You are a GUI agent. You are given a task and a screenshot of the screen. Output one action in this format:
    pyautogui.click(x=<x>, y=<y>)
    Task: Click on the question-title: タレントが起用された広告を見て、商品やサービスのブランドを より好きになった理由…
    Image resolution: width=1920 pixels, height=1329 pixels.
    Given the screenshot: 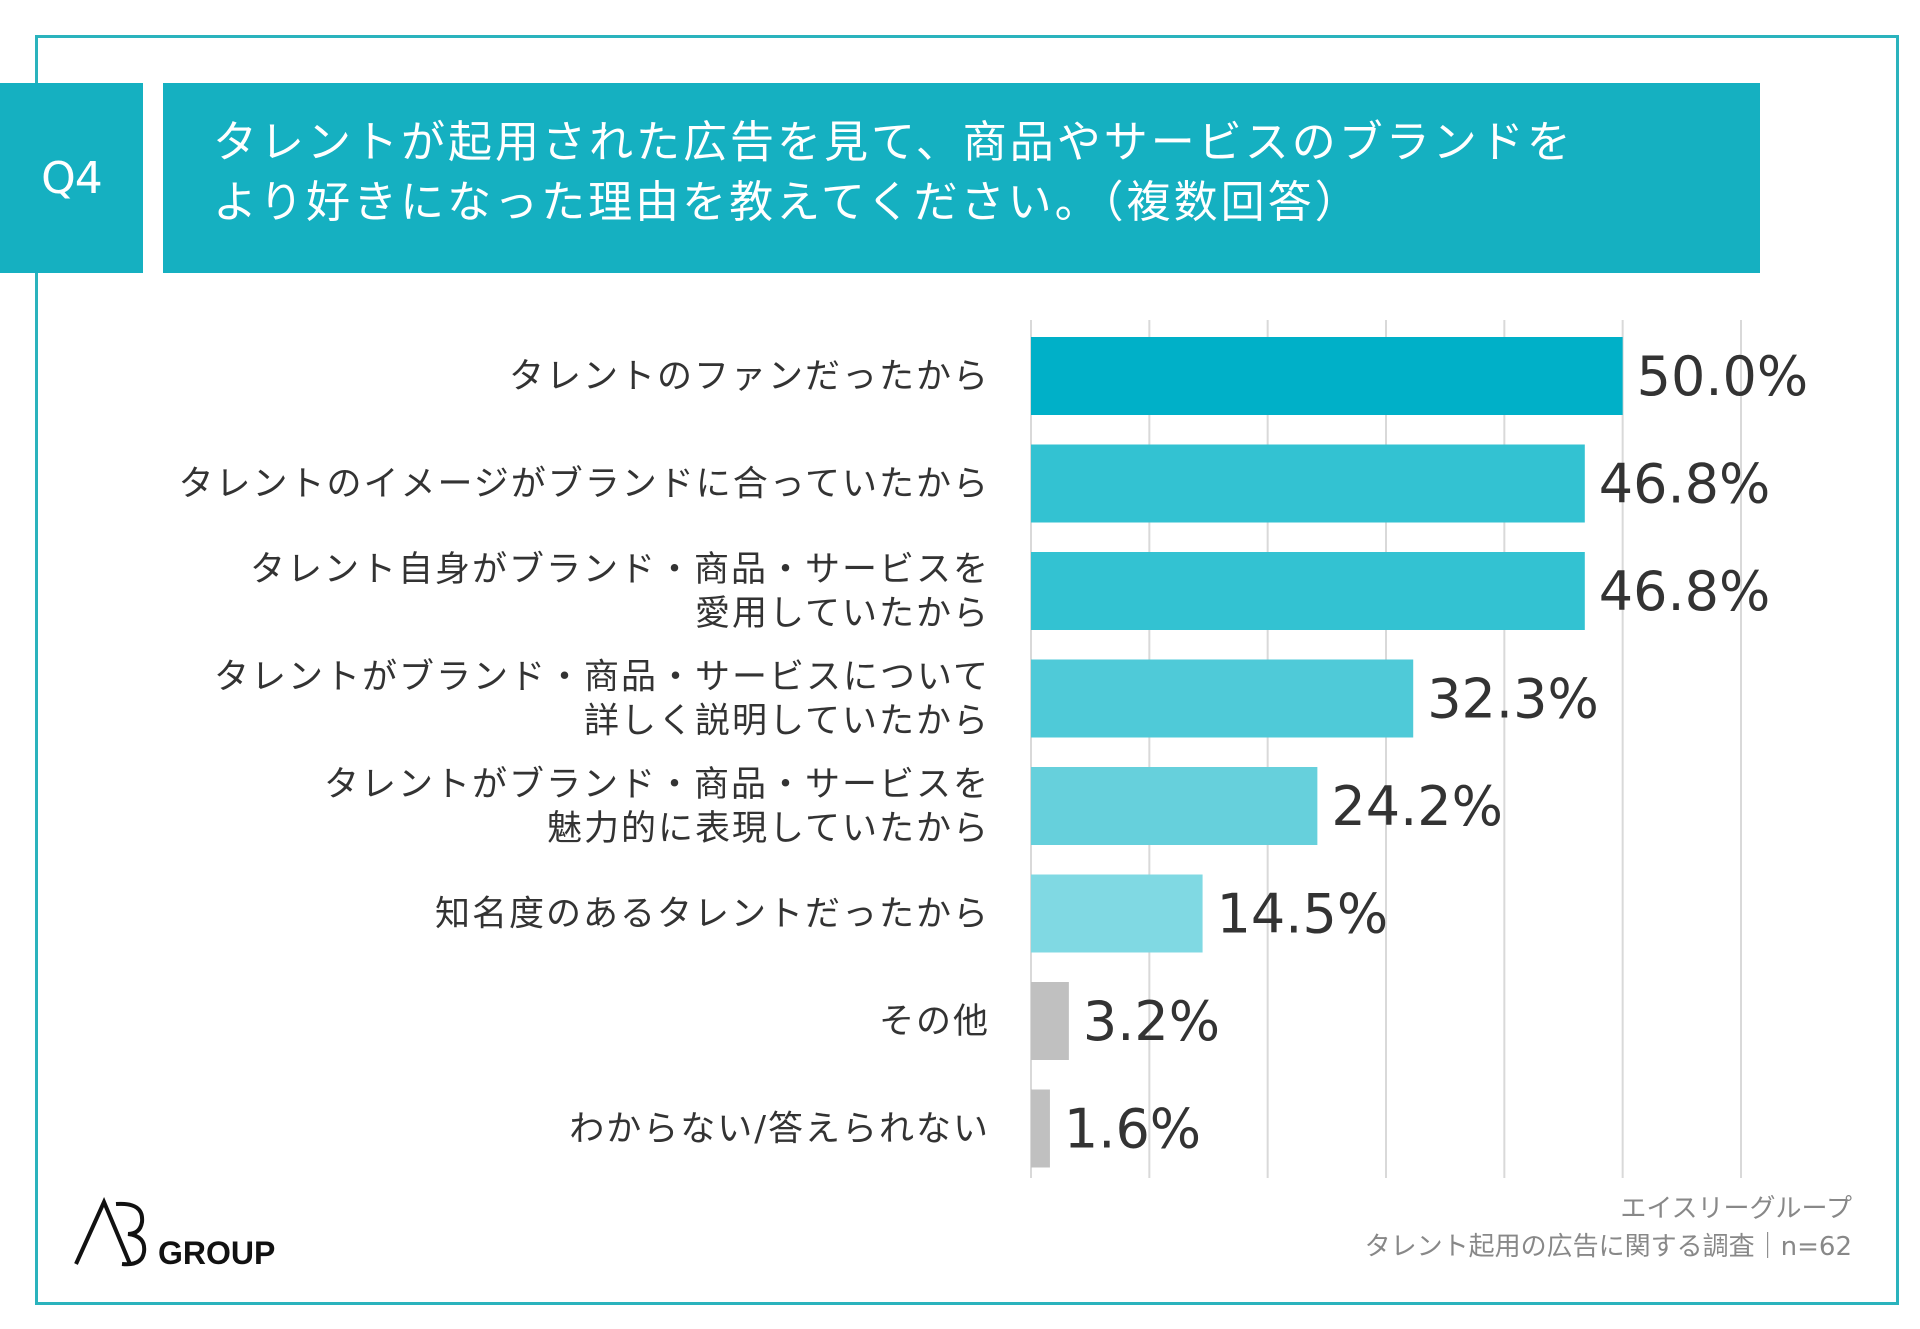 What is the action you would take?
    pyautogui.click(x=961, y=178)
    